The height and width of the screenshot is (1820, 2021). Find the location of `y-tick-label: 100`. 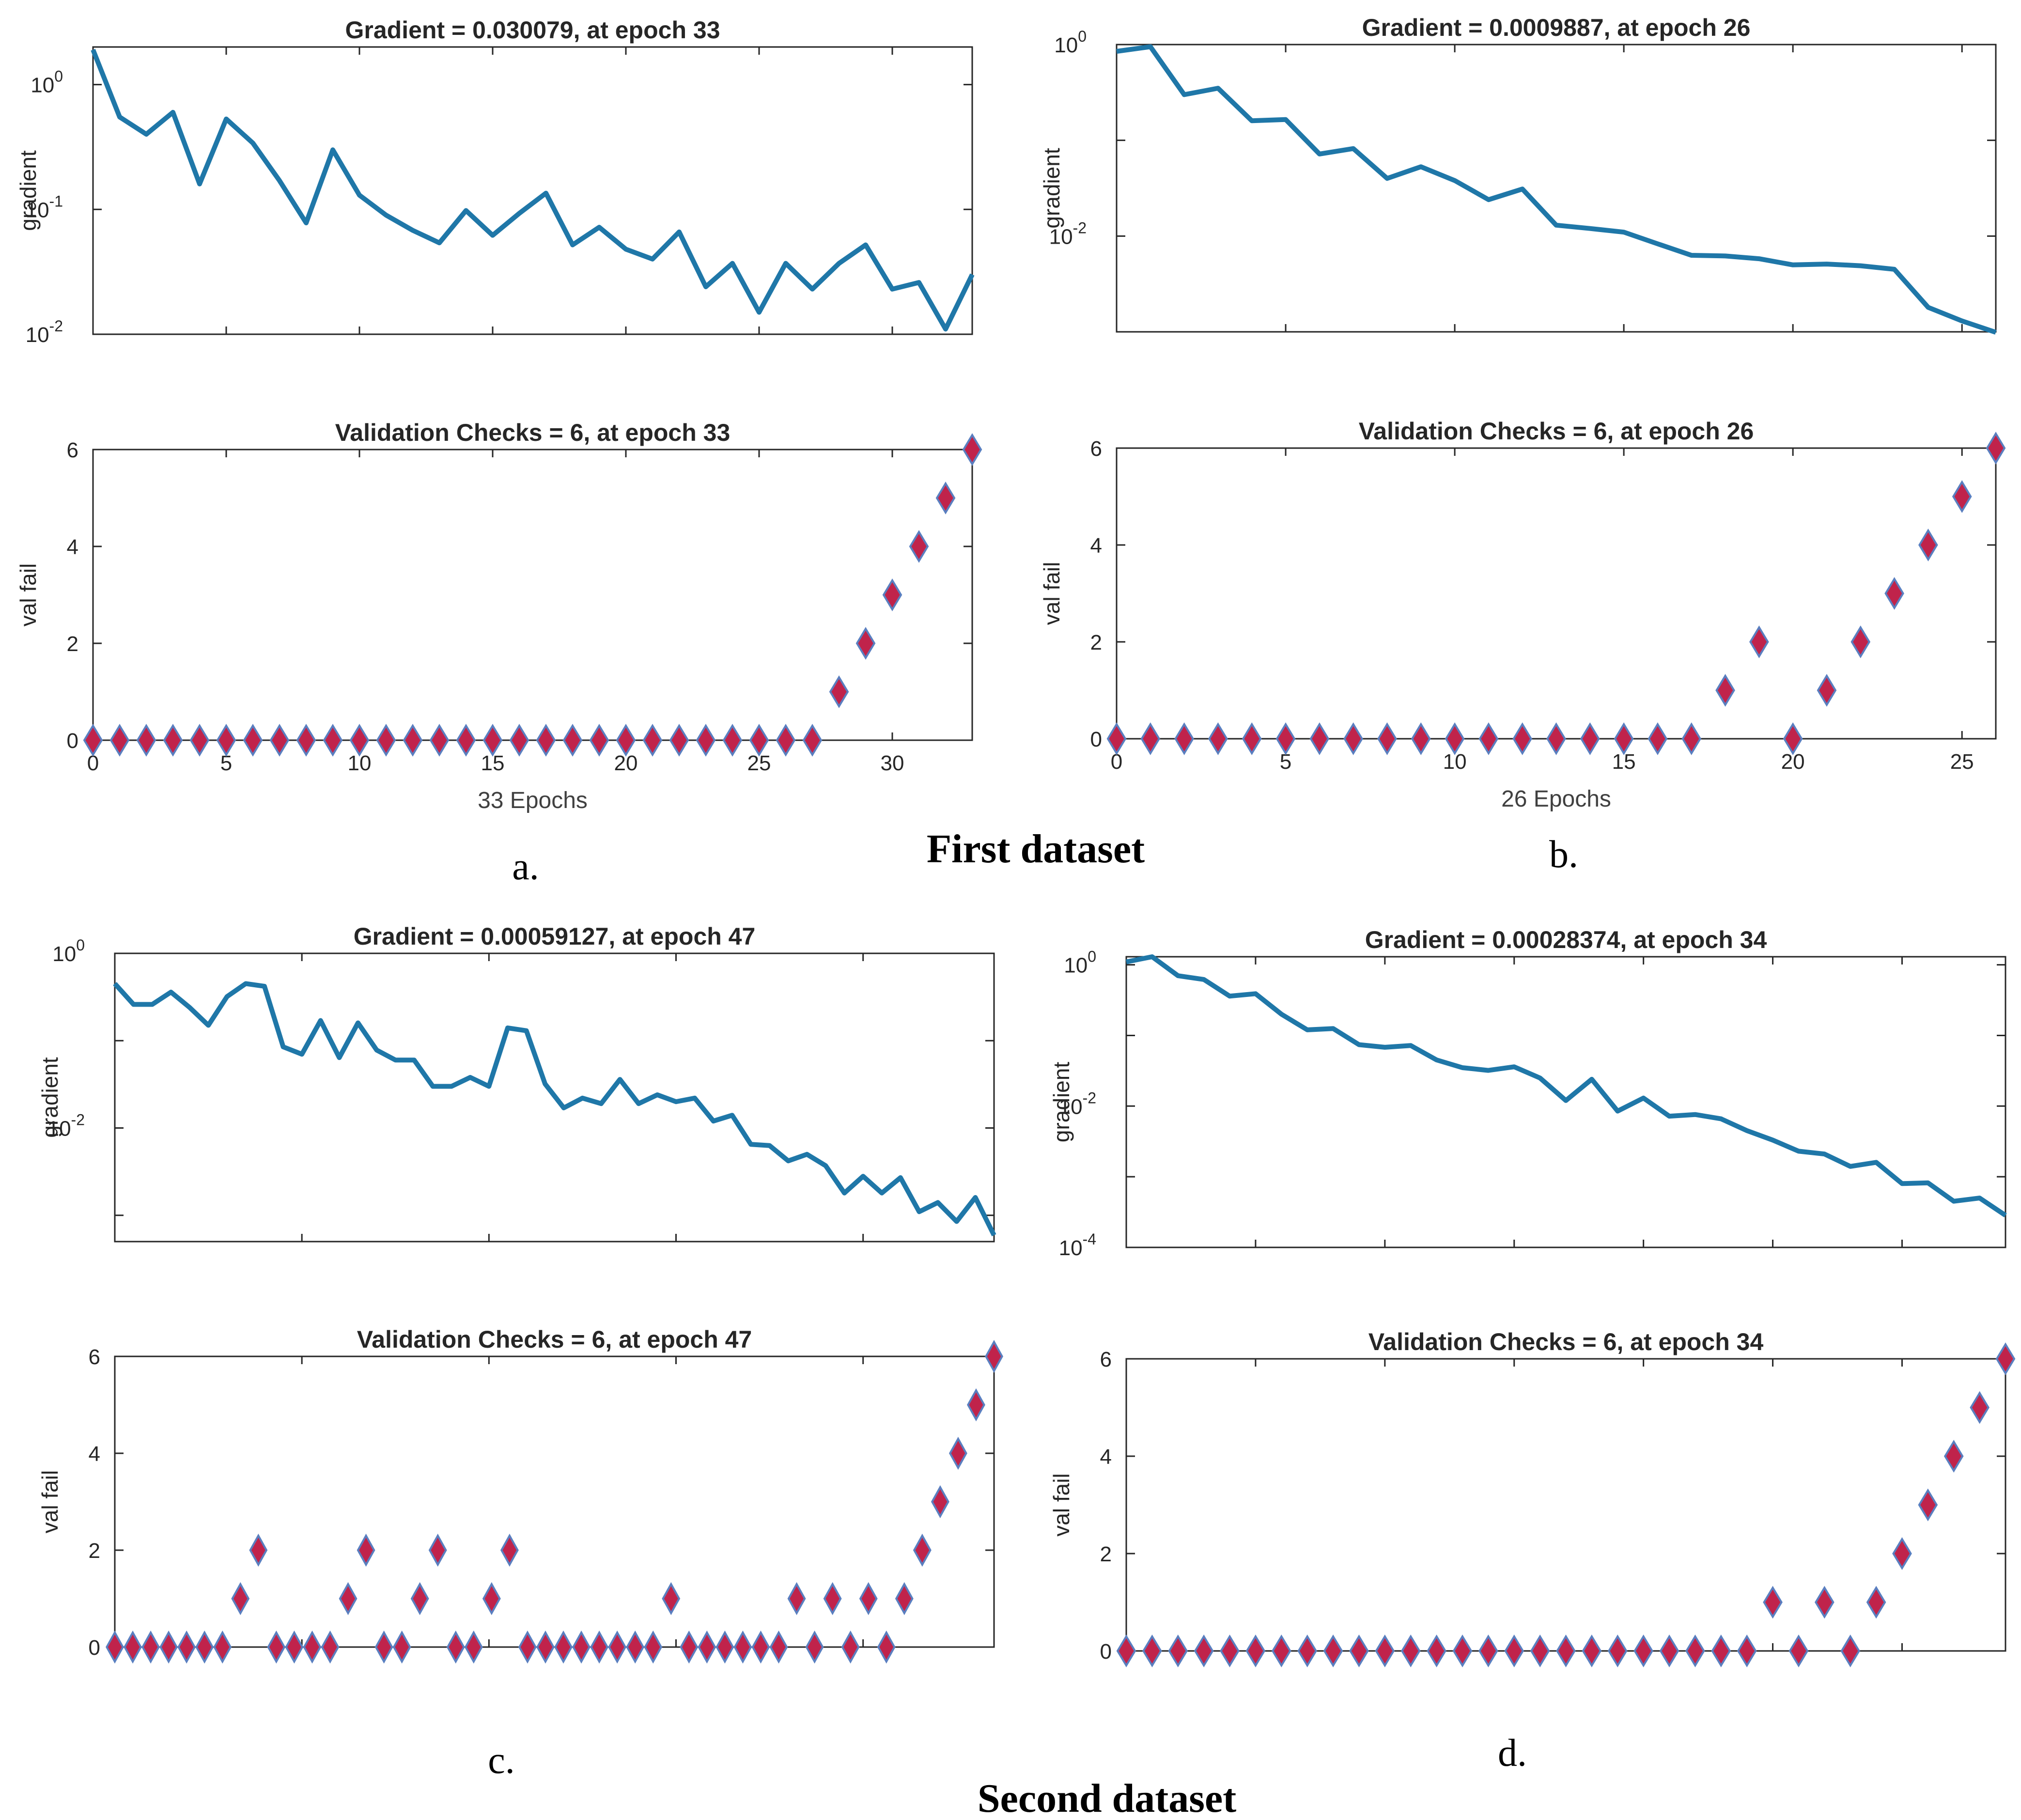

y-tick-label: 100 is located at coordinates (68, 951).